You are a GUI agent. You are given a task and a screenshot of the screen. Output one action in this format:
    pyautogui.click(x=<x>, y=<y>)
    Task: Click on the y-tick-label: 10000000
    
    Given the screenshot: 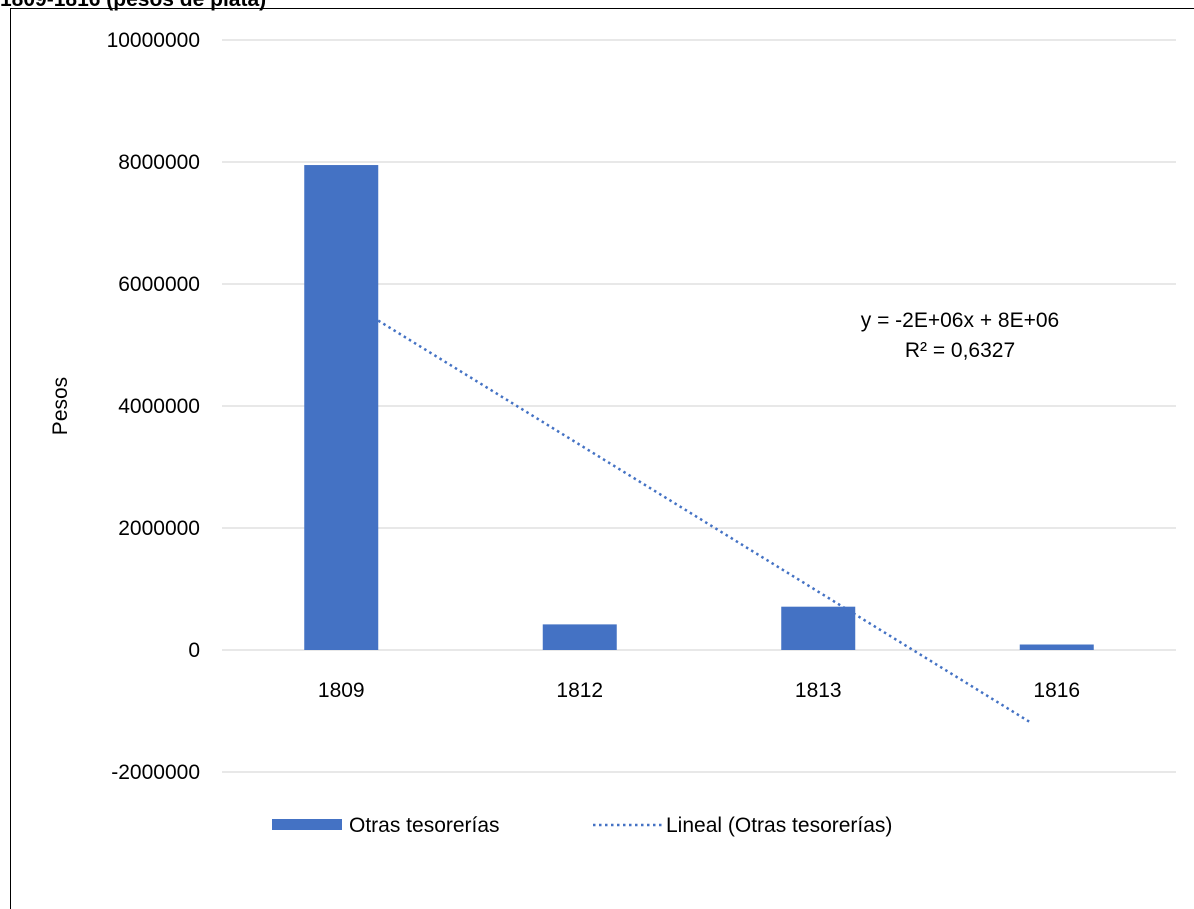 What is the action you would take?
    pyautogui.click(x=153, y=40)
    